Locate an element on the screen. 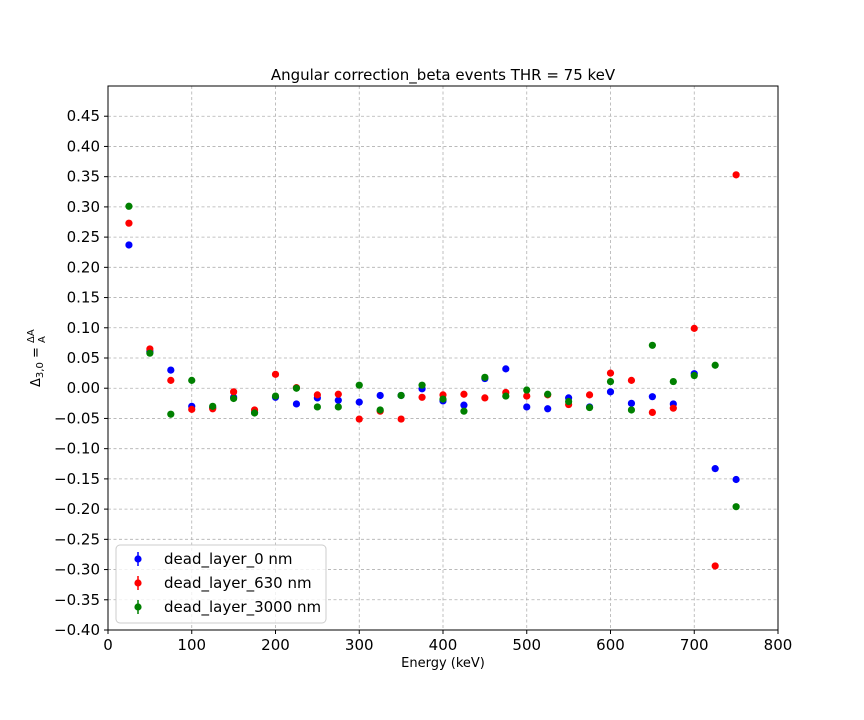  x-tick-label: 700 is located at coordinates (694, 645).